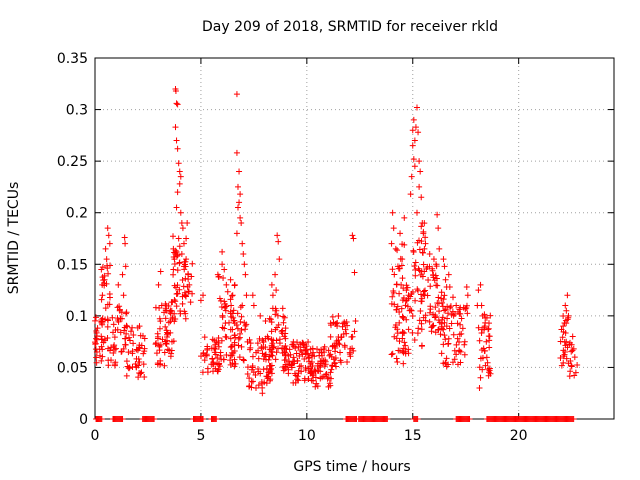 This screenshot has width=640, height=480. Describe the element at coordinates (77, 214) in the screenshot. I see `y-tick-label: 0.2` at that location.